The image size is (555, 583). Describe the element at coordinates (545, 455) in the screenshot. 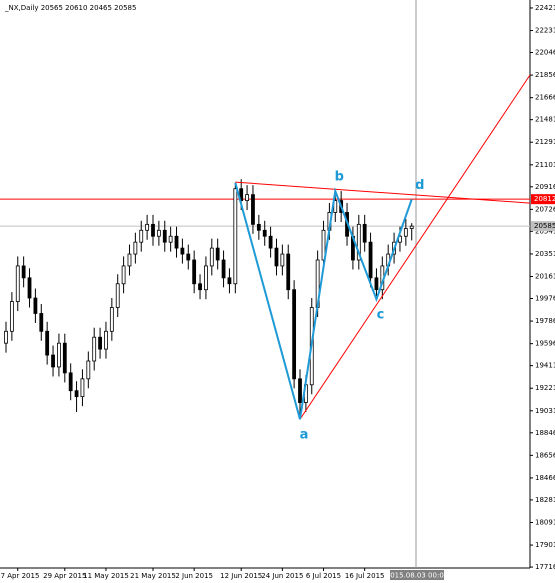

I see `y-tick-label: 18656` at that location.